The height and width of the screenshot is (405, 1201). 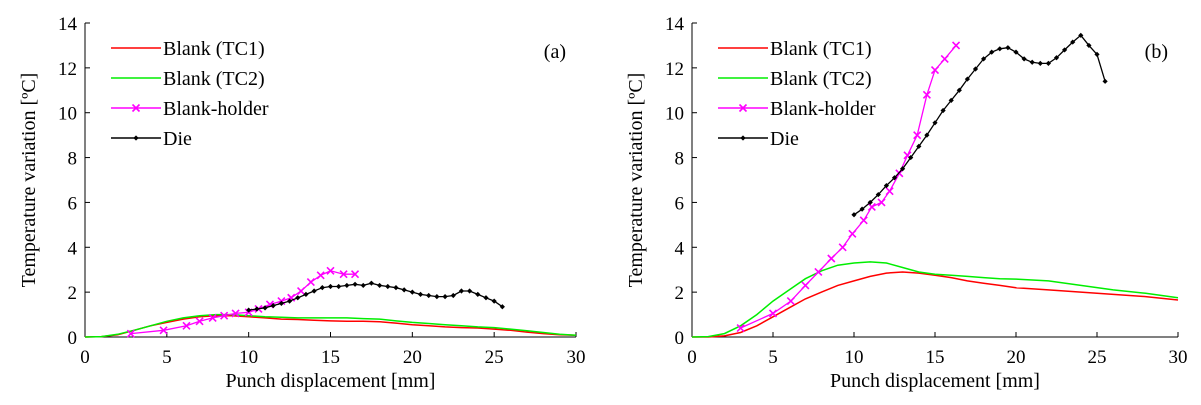 I want to click on legend-label: Die, so click(x=784, y=139).